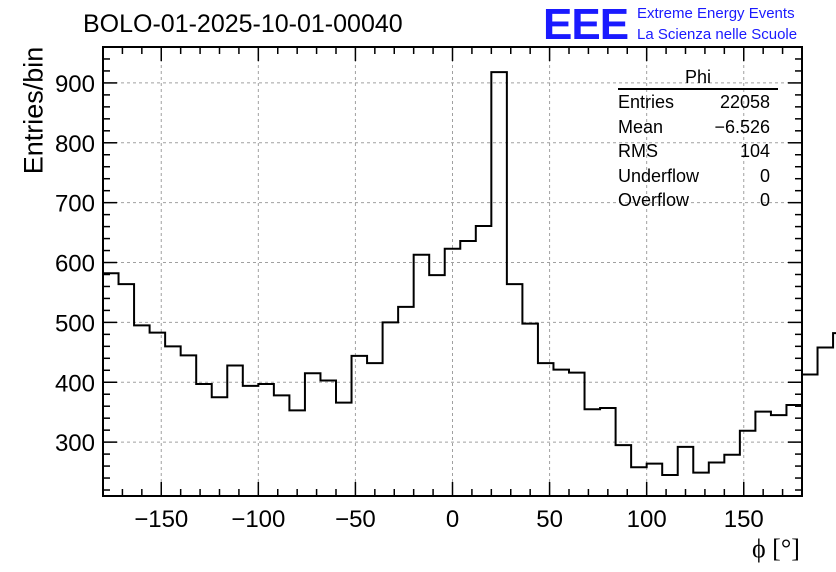 This screenshot has width=836, height=572. I want to click on x-tick-label: −150, so click(161, 519).